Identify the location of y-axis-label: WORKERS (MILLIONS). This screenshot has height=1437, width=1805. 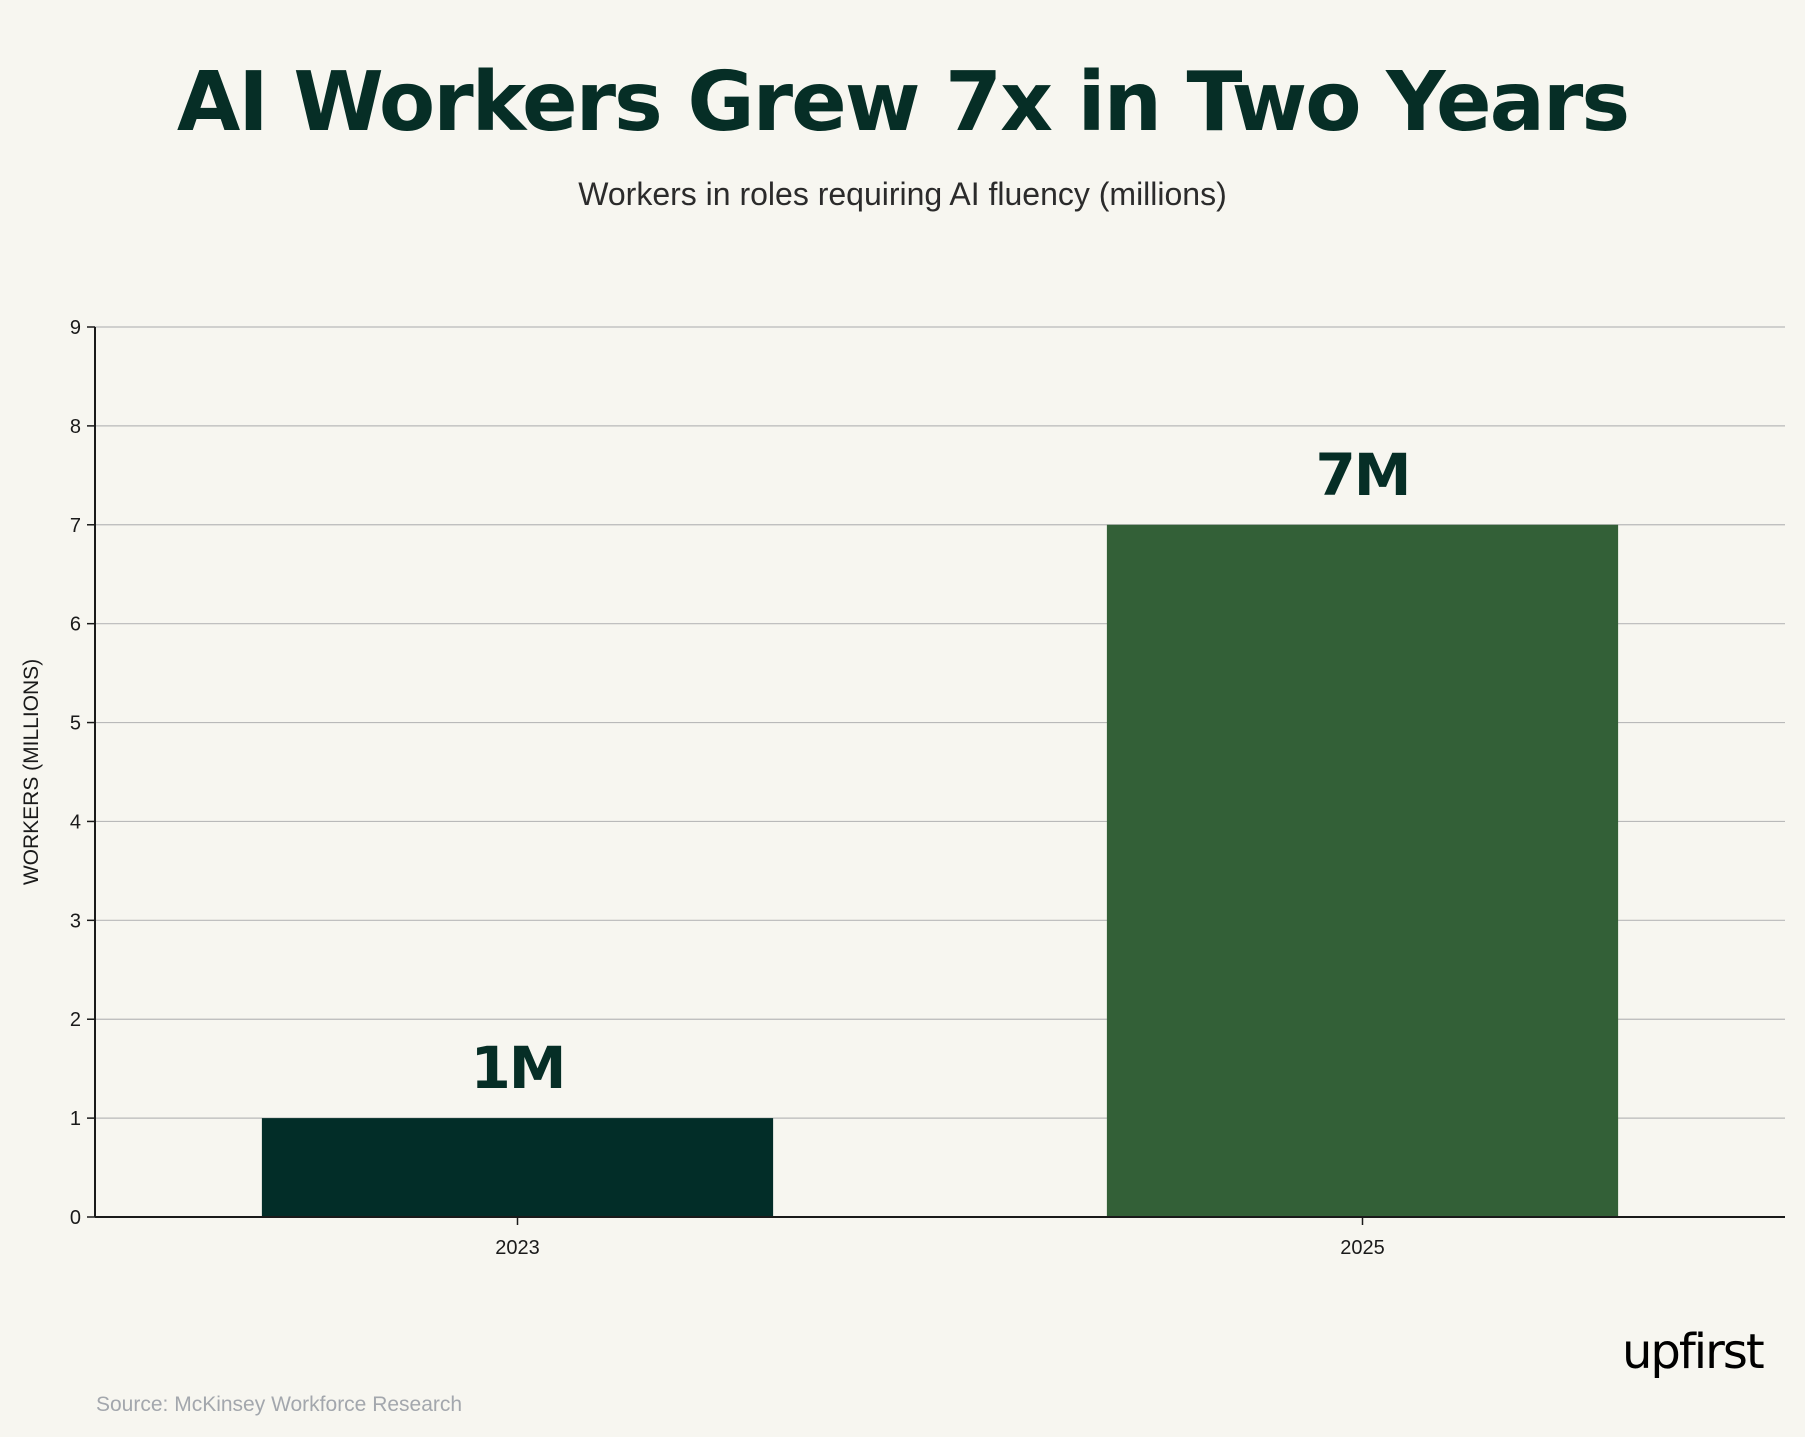
(31, 772).